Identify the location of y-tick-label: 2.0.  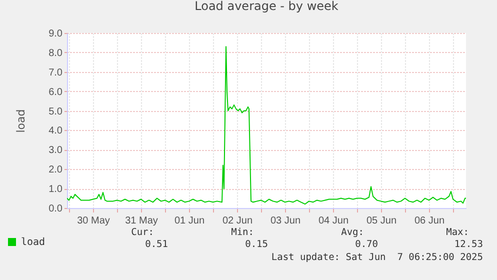
(55, 170).